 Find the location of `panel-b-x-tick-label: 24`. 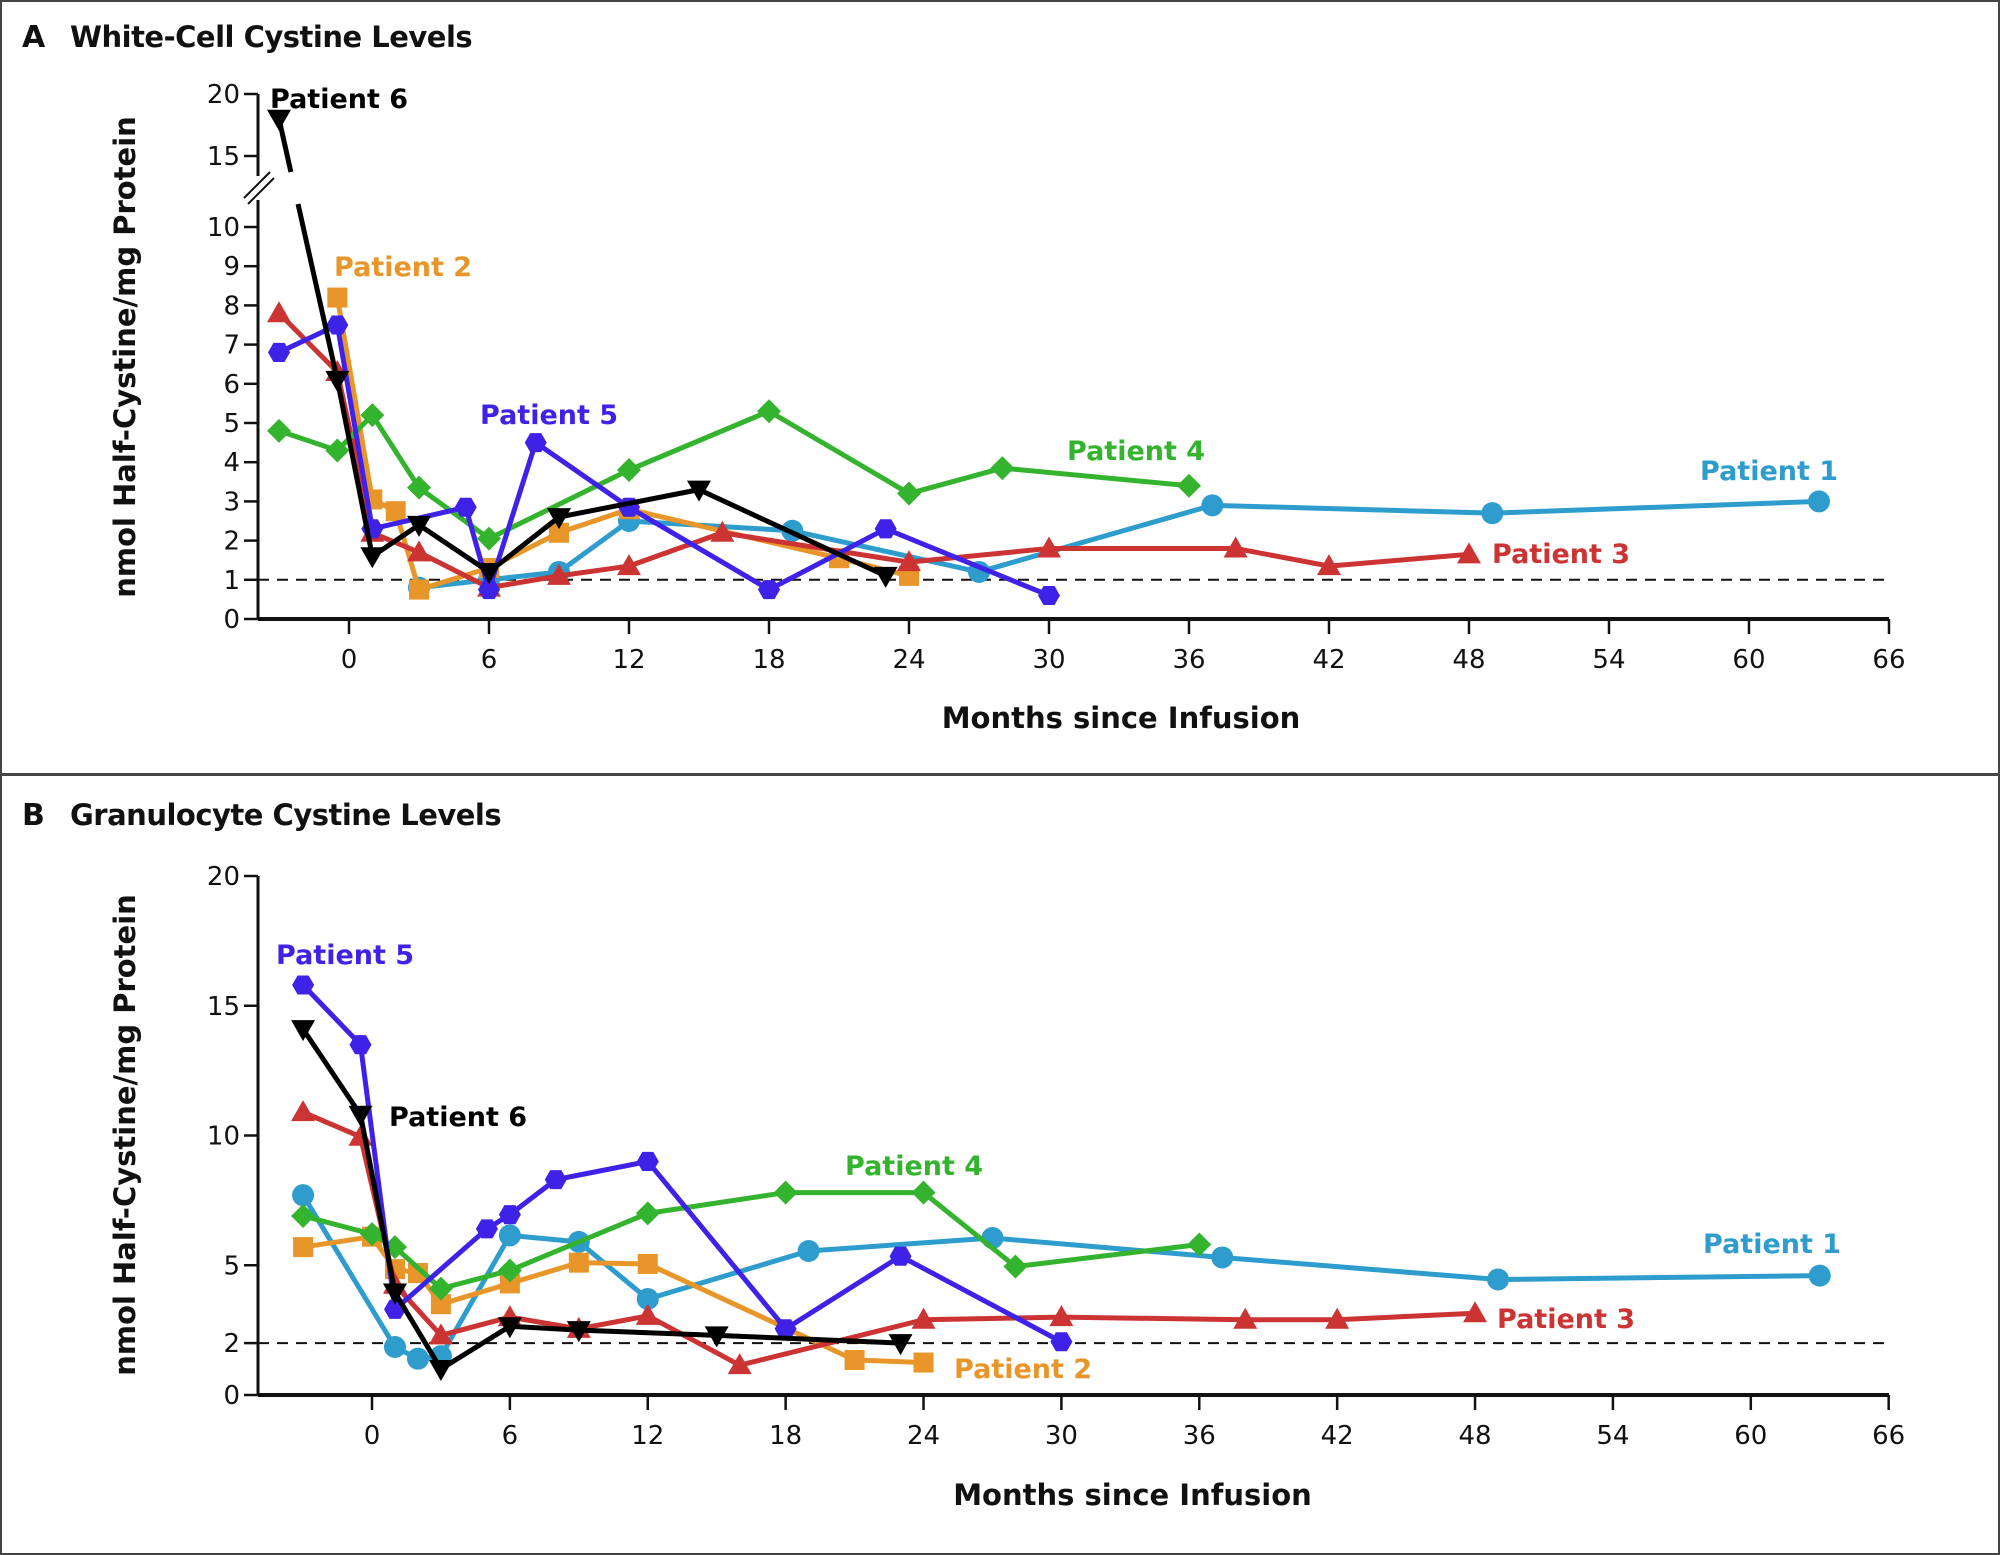

panel-b-x-tick-label: 24 is located at coordinates (923, 1436).